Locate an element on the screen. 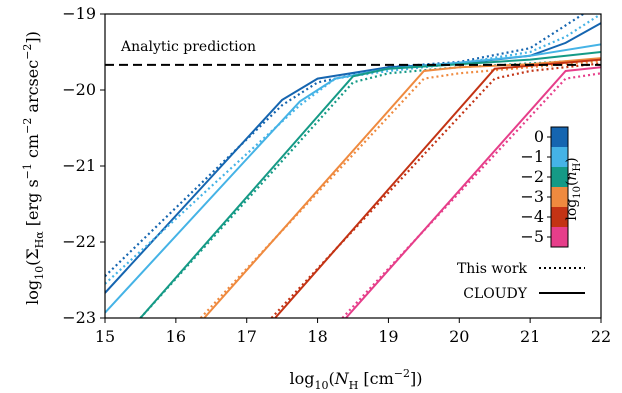 The width and height of the screenshot is (622, 393). y-axis: −23 −22 −21 −20 −19 is located at coordinates (83, 165).